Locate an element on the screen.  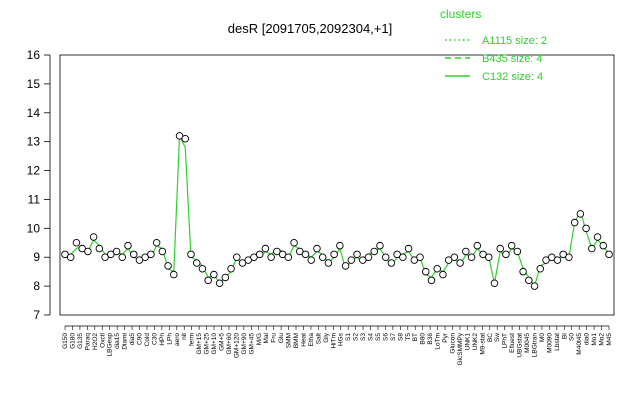
x-tick-label: Oxctl is located at coordinates (102, 339).